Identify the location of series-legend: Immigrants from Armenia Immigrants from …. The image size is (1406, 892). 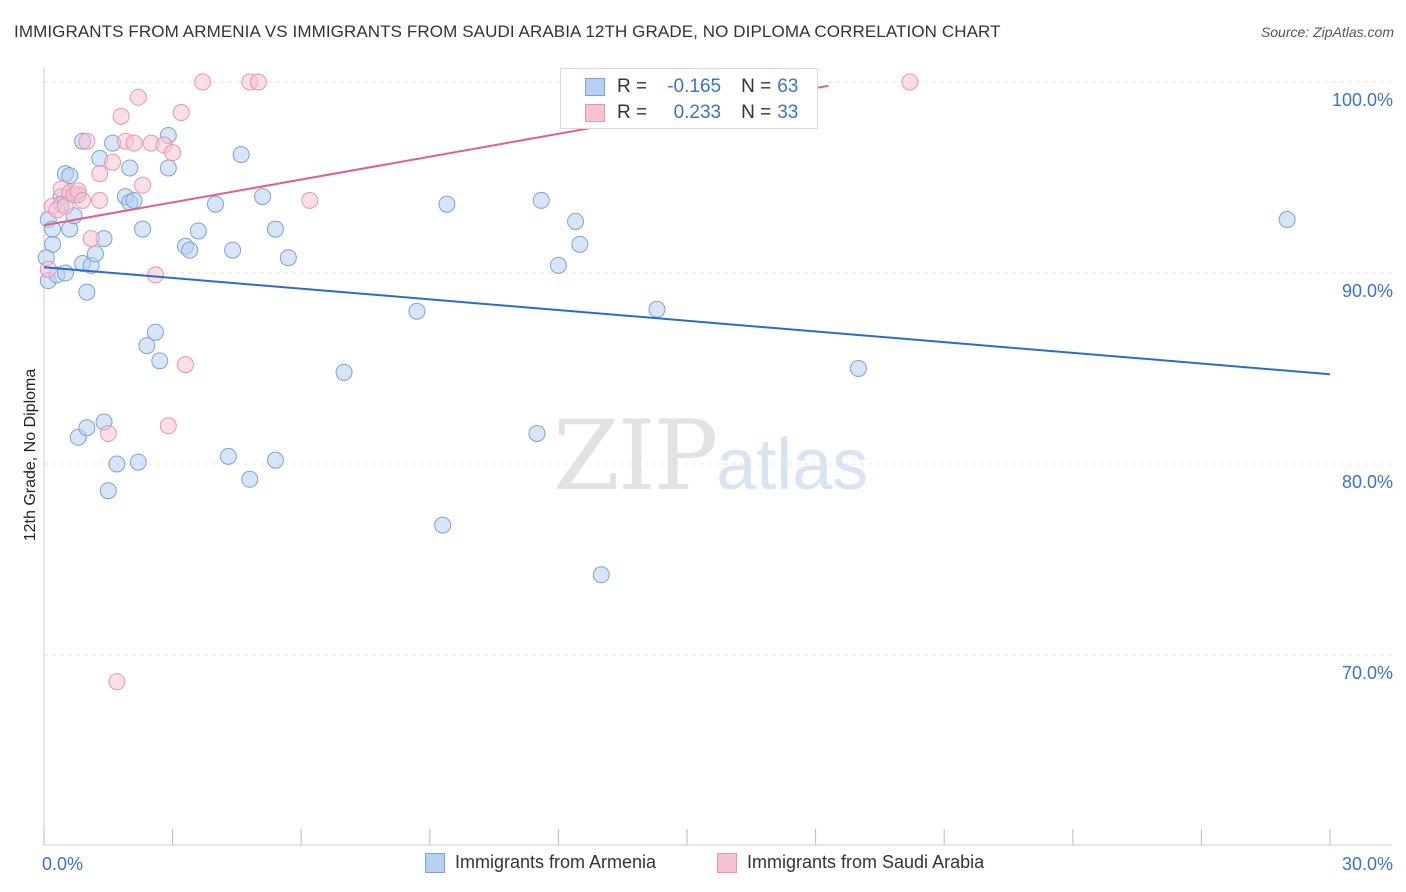
(703, 865).